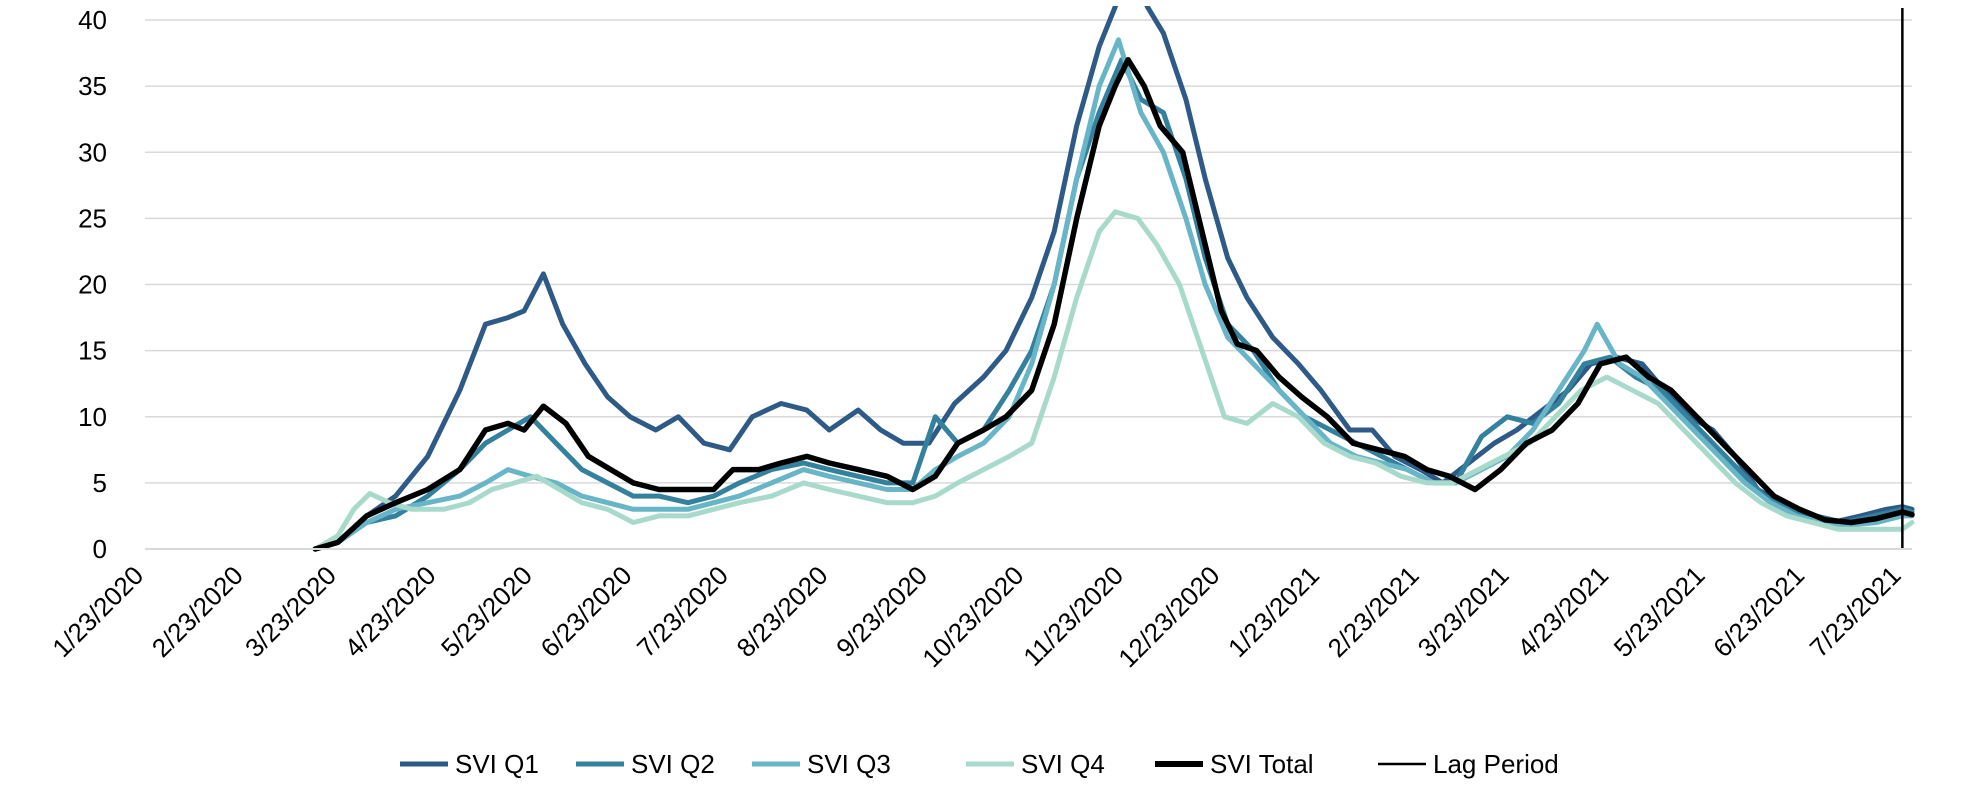  What do you see at coordinates (100, 549) in the screenshot?
I see `y-tick-label: 0` at bounding box center [100, 549].